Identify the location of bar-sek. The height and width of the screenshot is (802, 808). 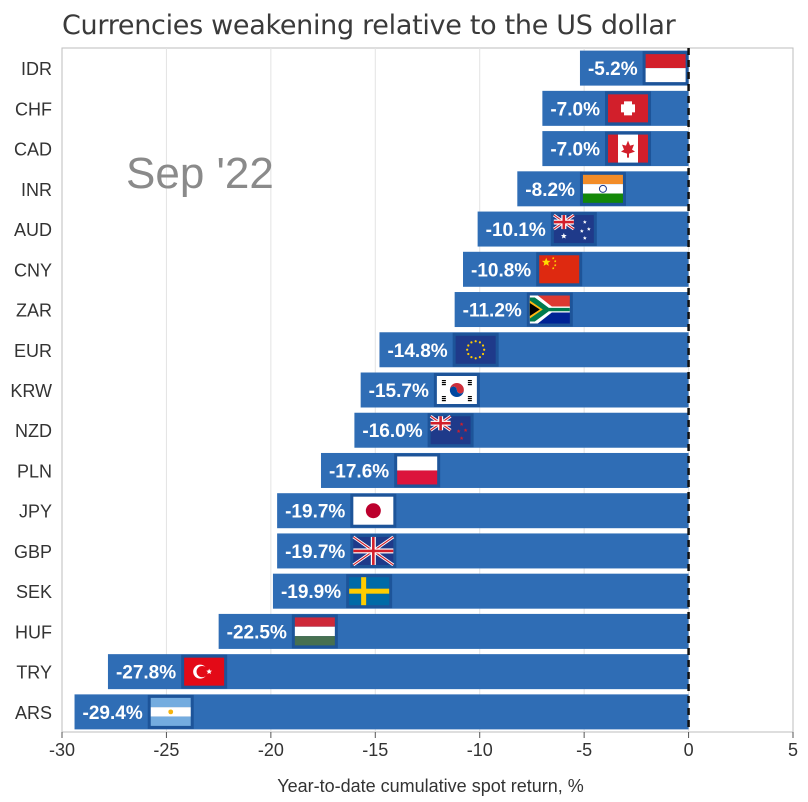
(480, 591).